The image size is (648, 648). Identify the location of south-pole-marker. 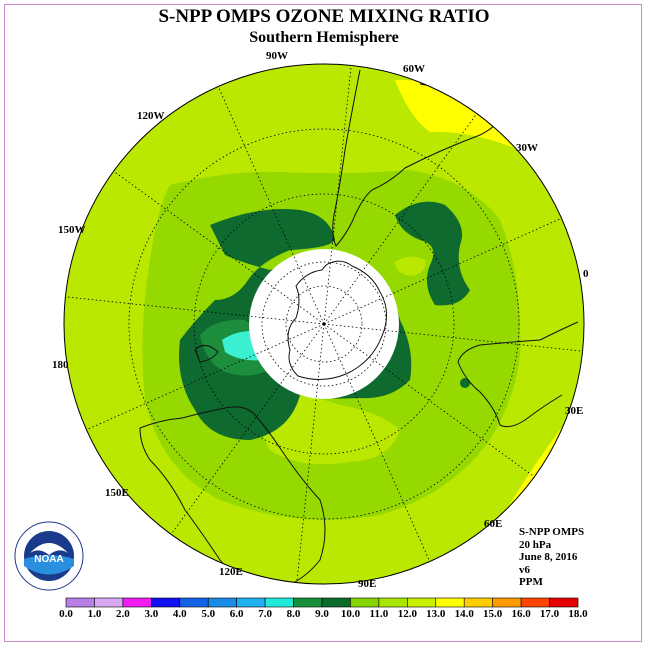
(324, 324).